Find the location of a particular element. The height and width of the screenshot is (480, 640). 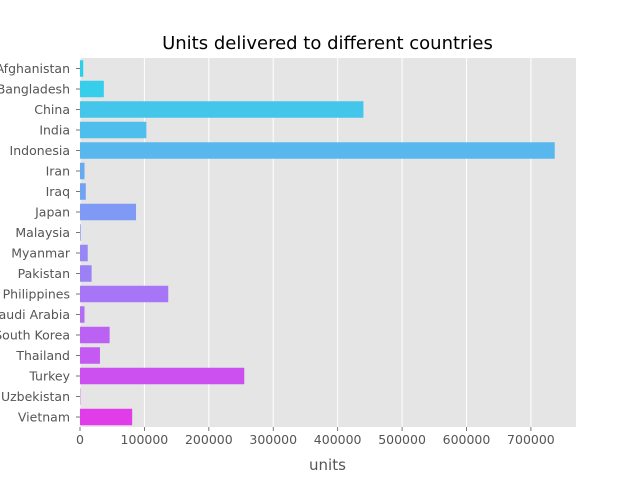

y-tick-label: Myanmar is located at coordinates (41, 253).